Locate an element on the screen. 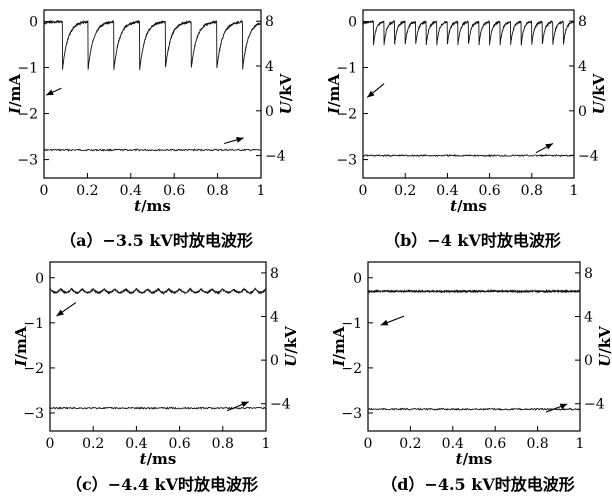 Image resolution: width=612 pixels, height=497 pixels. panel-caption: （d）−4.5 kV时放电波形 is located at coordinates (478, 484).